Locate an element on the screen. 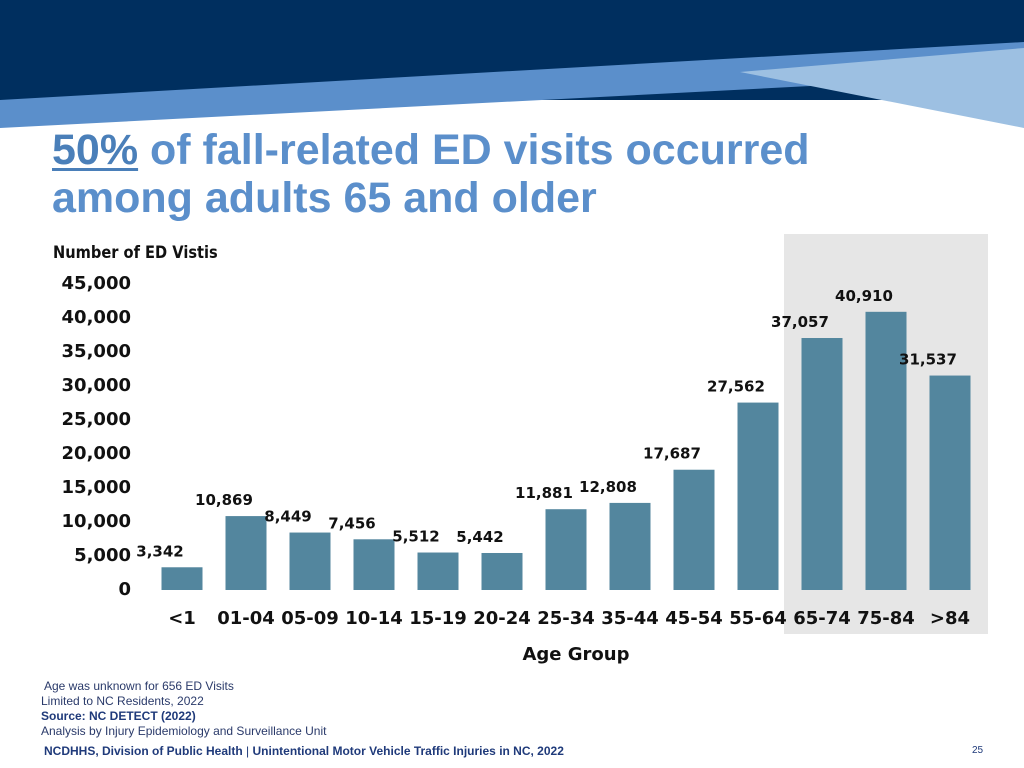 Image resolution: width=1024 pixels, height=768 pixels. title-highlight: 50% is located at coordinates (95, 150).